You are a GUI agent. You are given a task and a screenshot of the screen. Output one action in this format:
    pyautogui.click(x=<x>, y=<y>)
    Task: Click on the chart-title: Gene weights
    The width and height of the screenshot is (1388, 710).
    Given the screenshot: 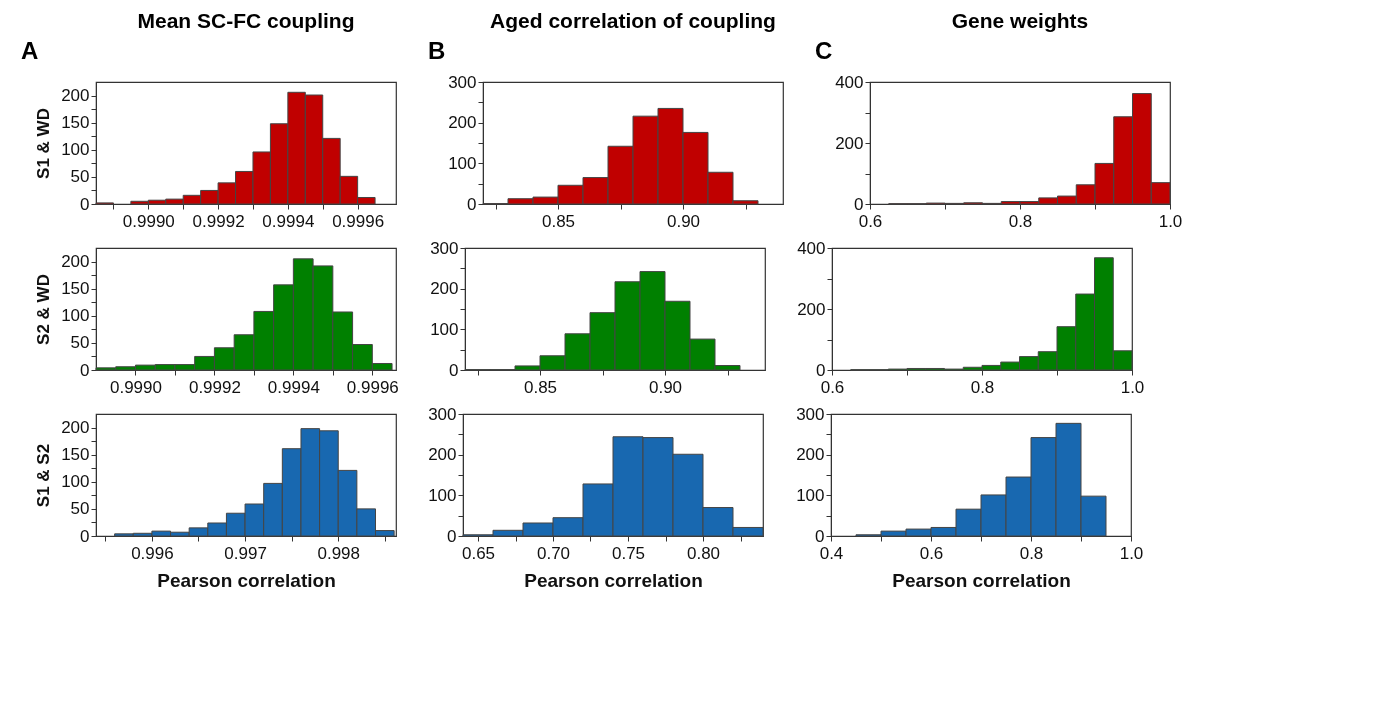 What is the action you would take?
    pyautogui.click(x=1020, y=20)
    